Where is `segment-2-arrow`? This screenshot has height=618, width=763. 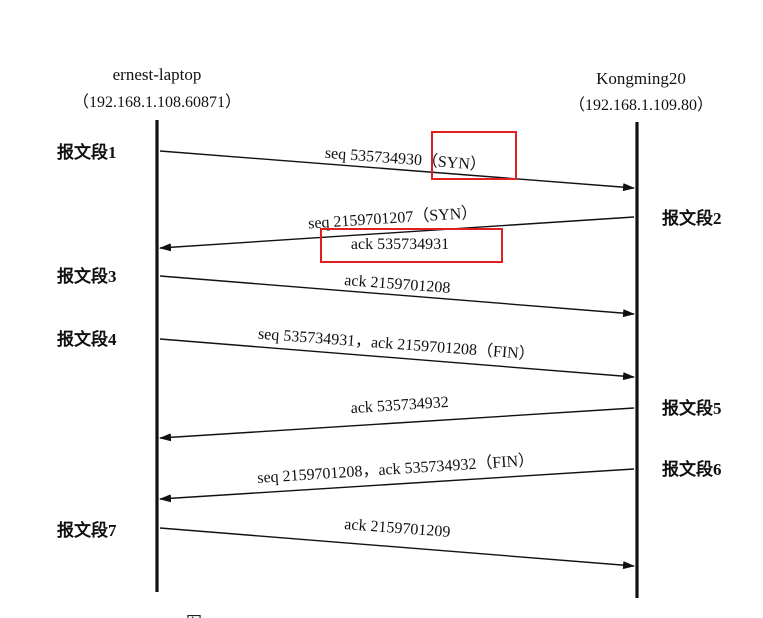
segment-2-arrow is located at coordinates (397, 234).